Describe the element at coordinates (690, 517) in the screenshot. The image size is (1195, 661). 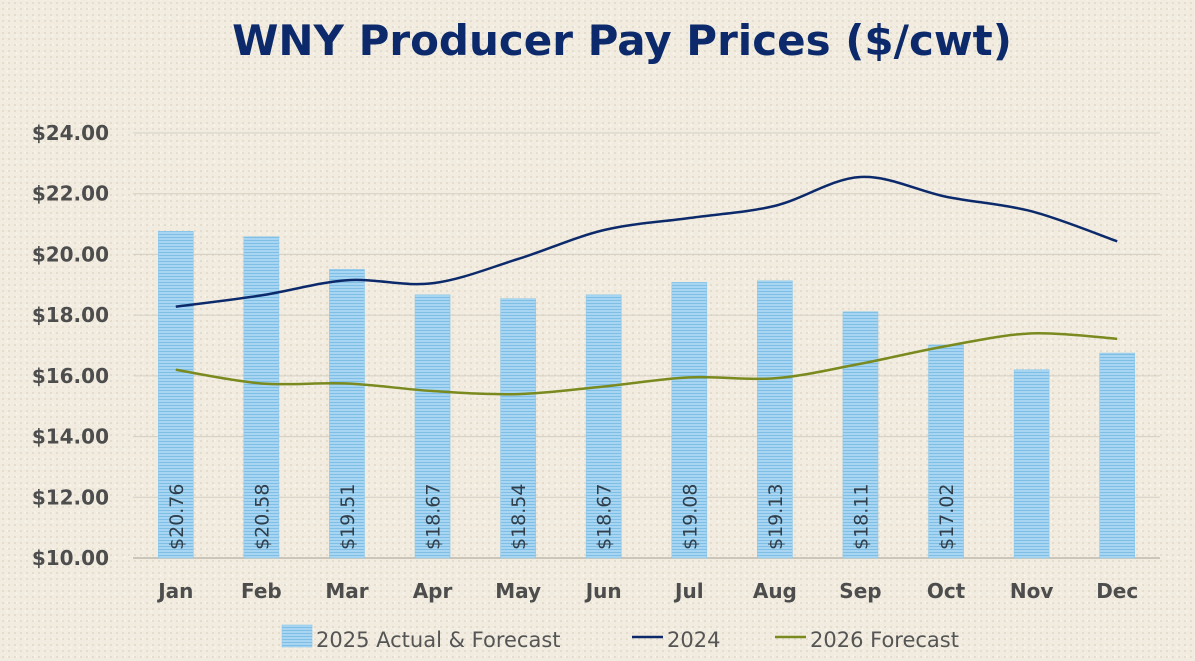
I see `bar-data-label: $19.08` at that location.